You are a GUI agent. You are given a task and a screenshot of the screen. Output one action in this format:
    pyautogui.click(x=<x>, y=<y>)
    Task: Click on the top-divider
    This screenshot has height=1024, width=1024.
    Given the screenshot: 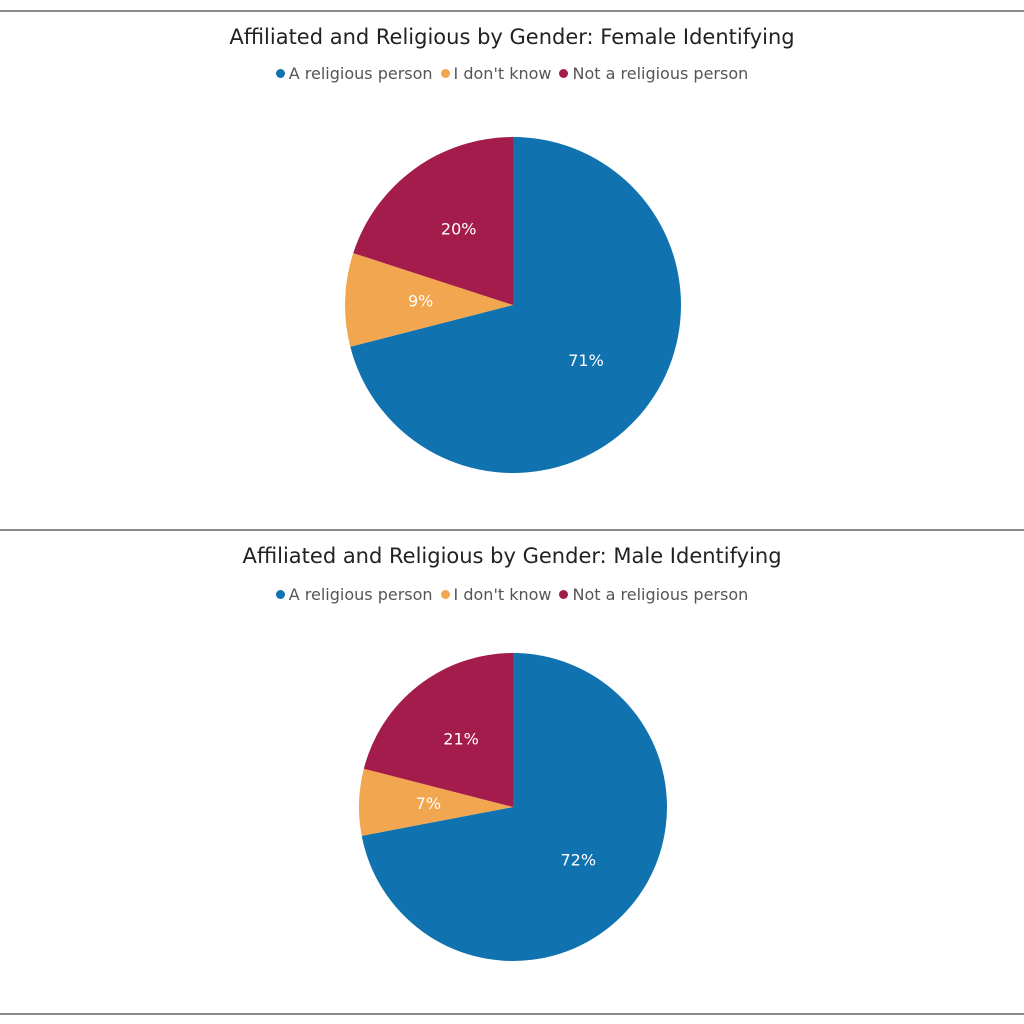 What is the action you would take?
    pyautogui.click(x=512, y=11)
    